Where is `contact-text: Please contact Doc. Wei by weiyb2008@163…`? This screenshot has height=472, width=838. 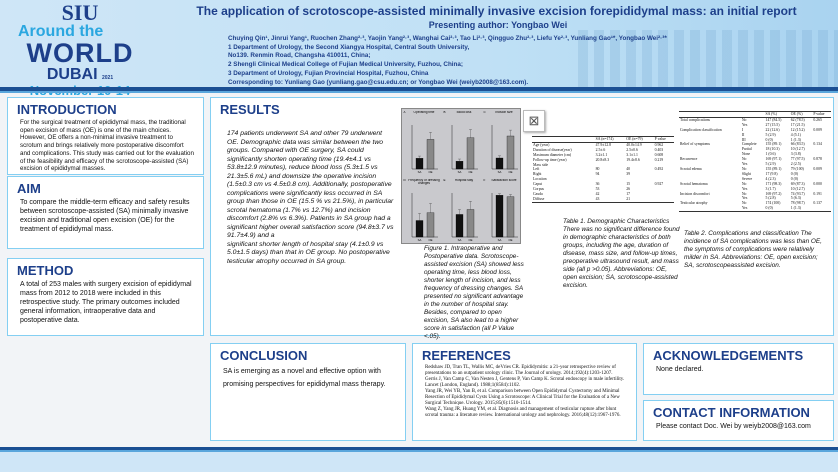 contact-text: Please contact Doc. Wei by weiyb2008@163… is located at coordinates (733, 426).